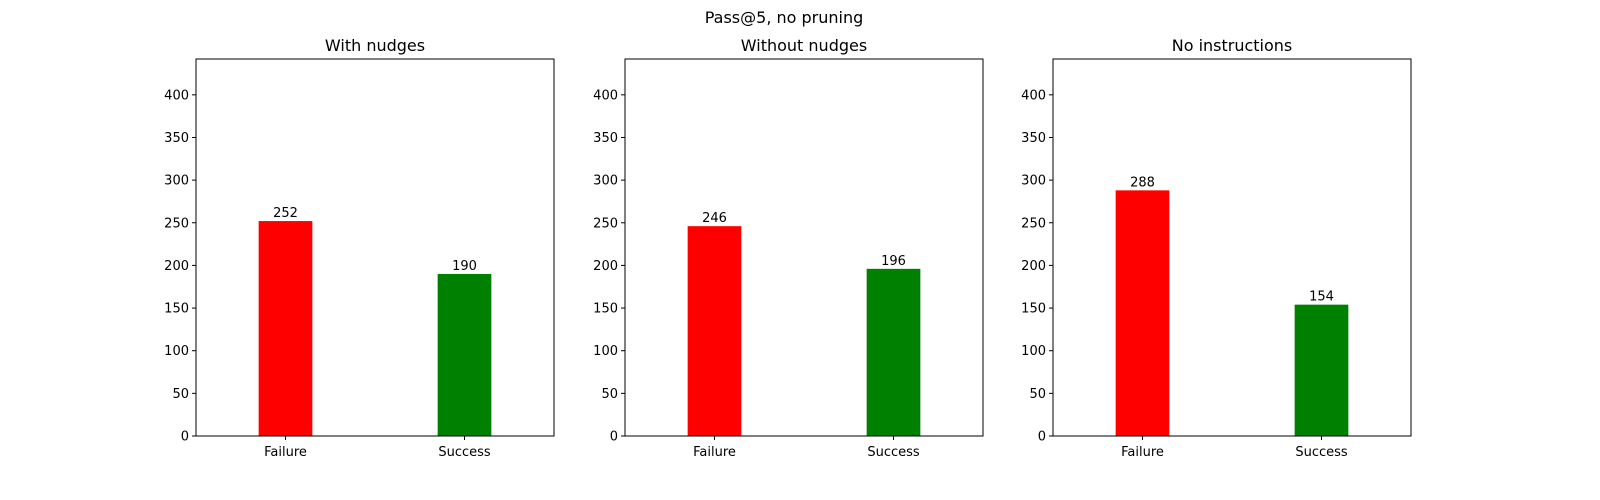 This screenshot has width=1600, height=500. What do you see at coordinates (1321, 297) in the screenshot?
I see `bar-value-label: 154` at bounding box center [1321, 297].